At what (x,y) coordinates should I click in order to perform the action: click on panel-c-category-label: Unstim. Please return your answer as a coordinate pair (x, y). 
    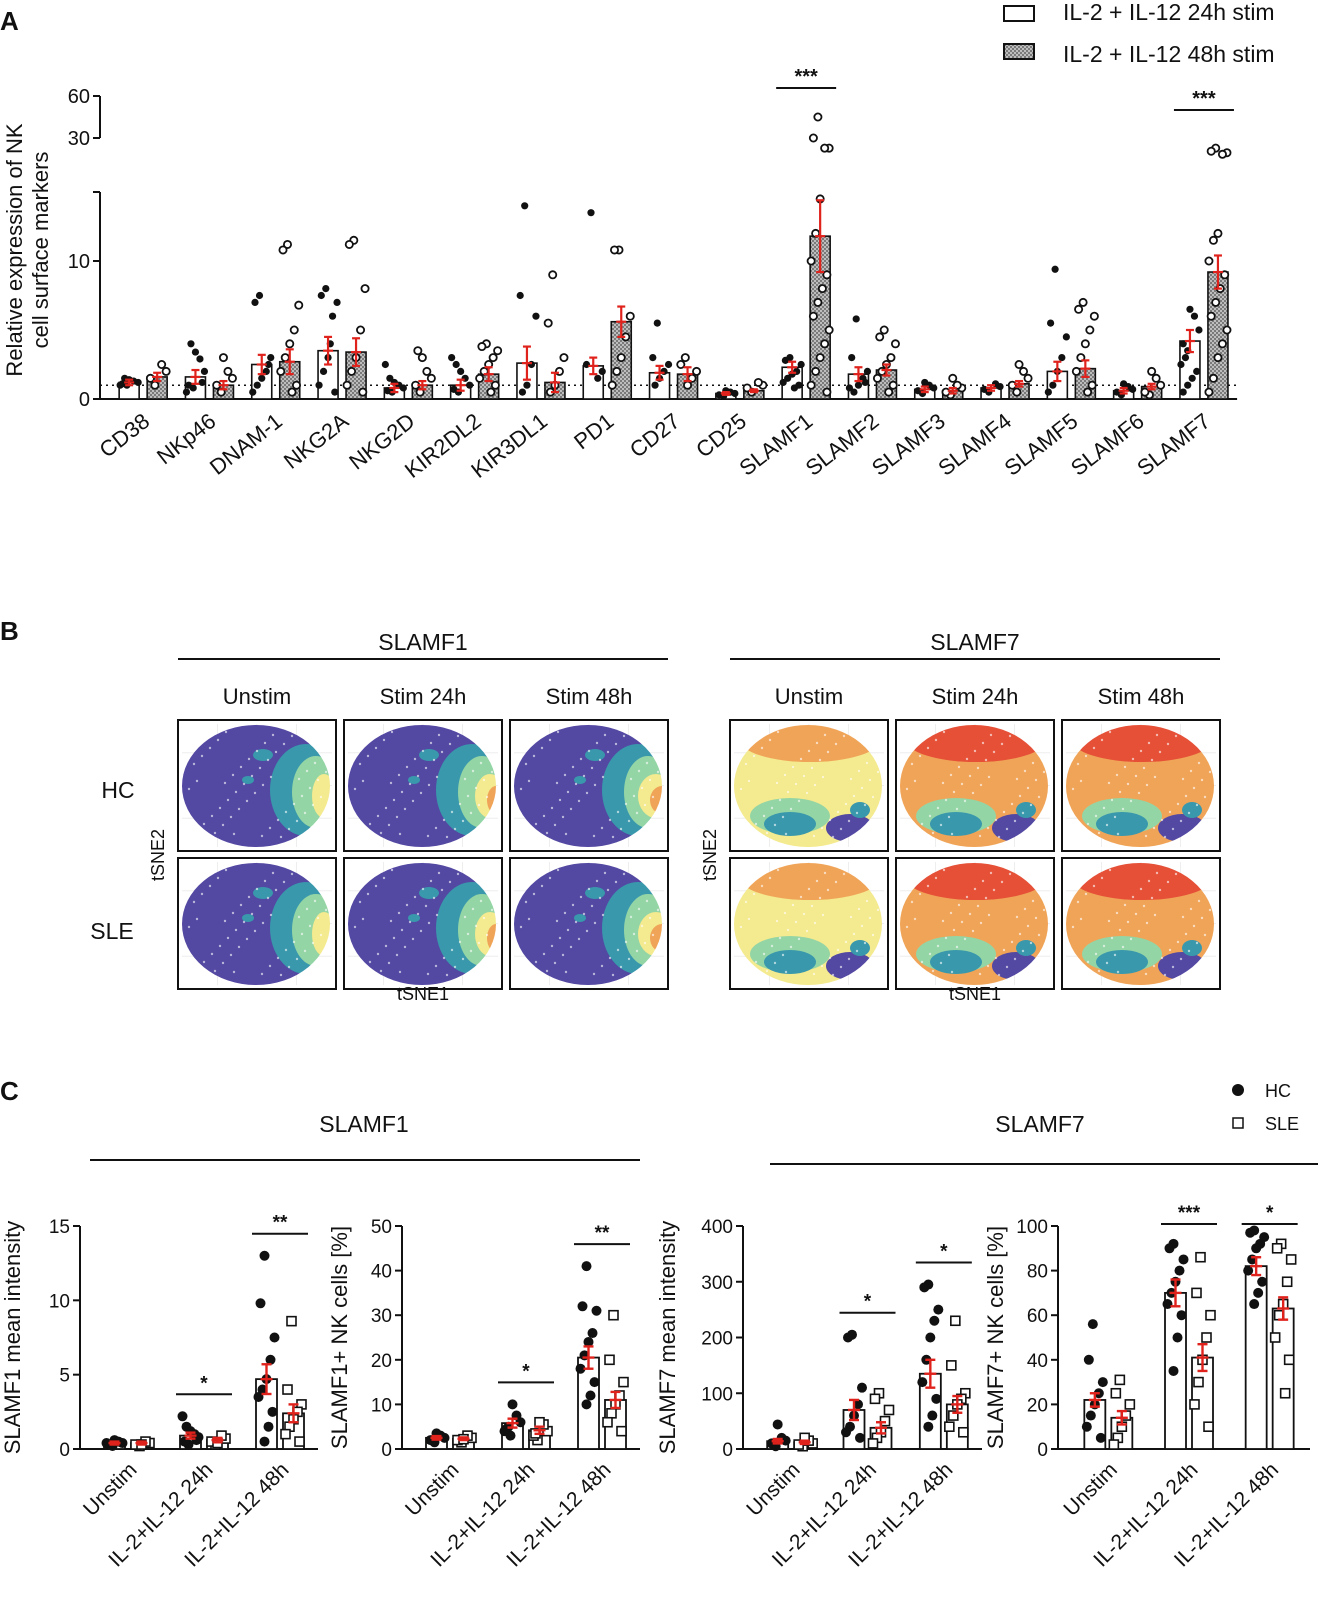
    Looking at the image, I should click on (773, 1489).